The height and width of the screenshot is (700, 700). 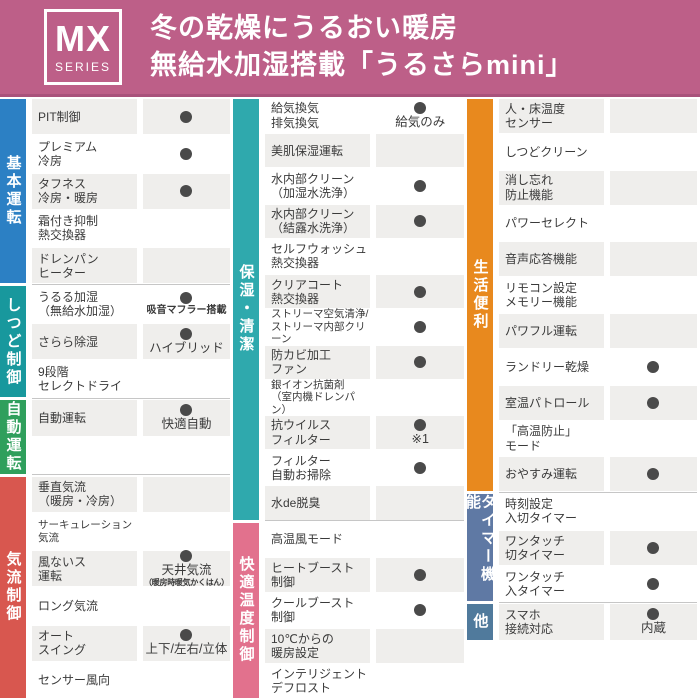 What do you see at coordinates (551, 366) in the screenshot?
I see `feature-label: ランドリー乾燥` at bounding box center [551, 366].